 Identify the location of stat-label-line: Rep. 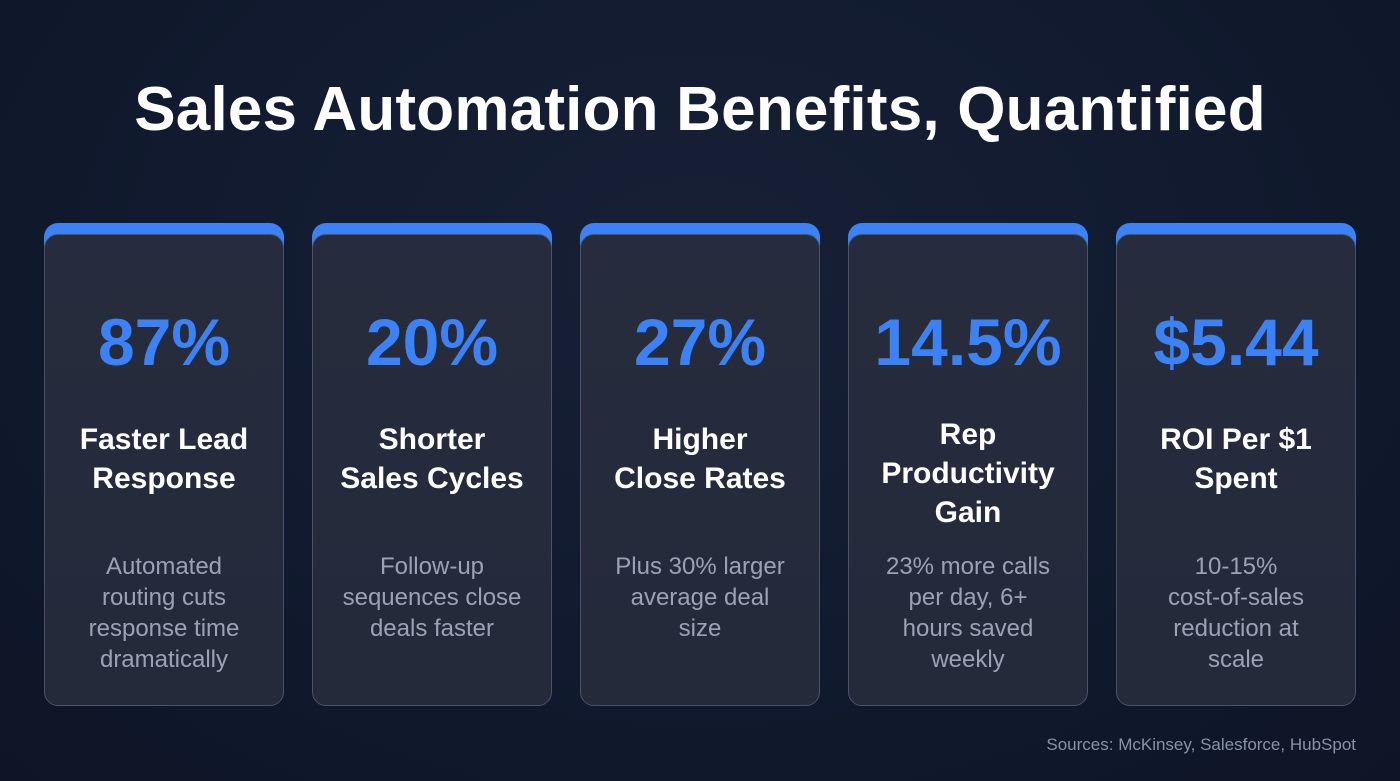
(968, 434).